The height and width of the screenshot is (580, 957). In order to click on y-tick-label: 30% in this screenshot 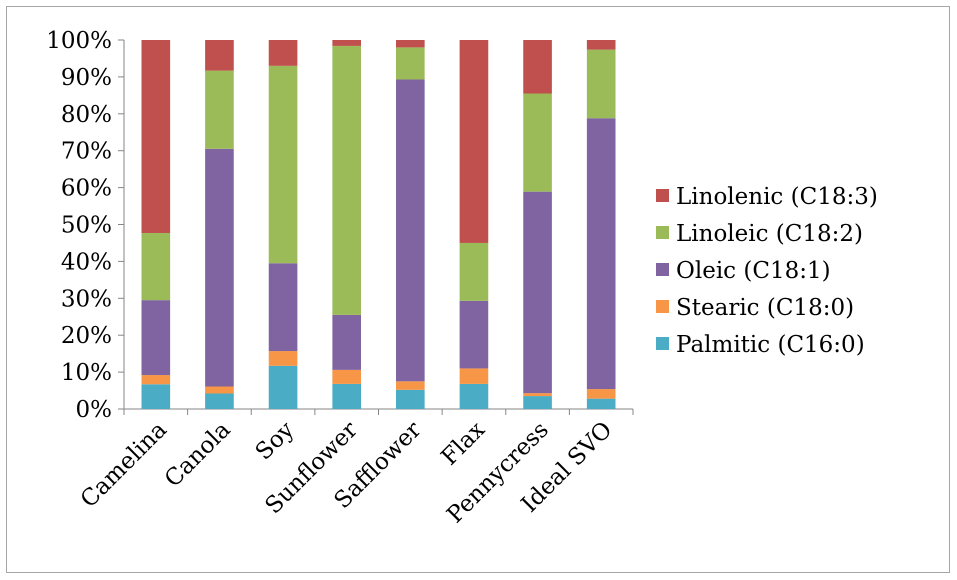, I will do `click(86, 299)`.